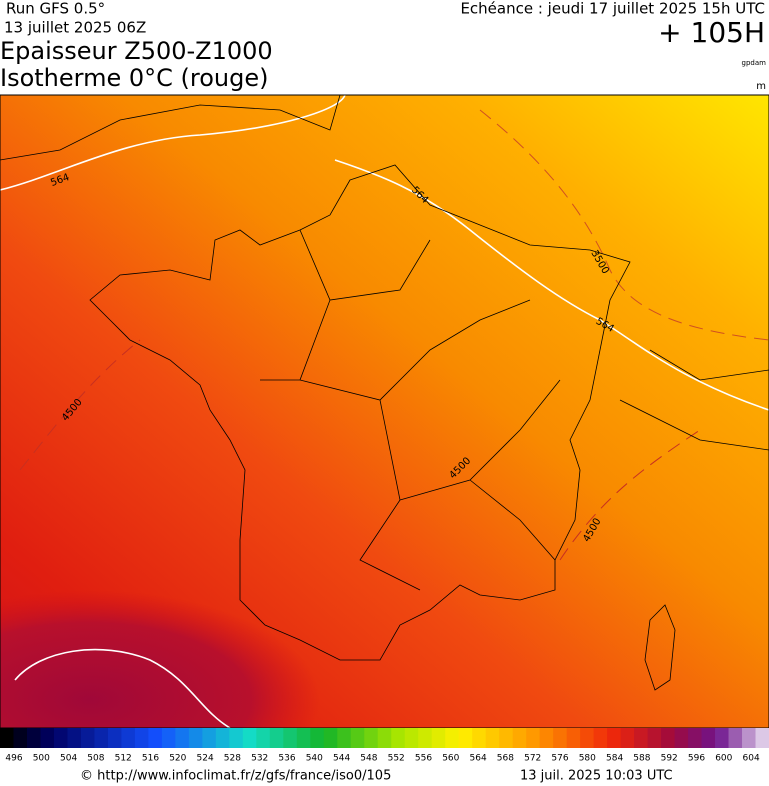 This screenshot has height=786, width=769. I want to click on legend-label: 512, so click(123, 759).